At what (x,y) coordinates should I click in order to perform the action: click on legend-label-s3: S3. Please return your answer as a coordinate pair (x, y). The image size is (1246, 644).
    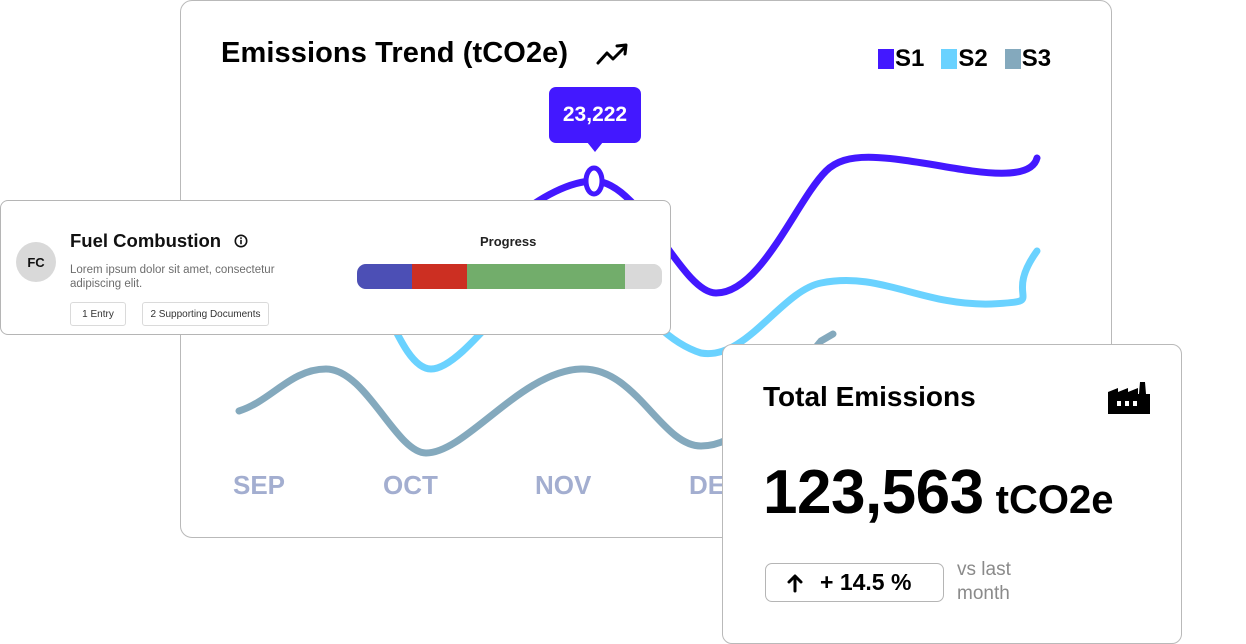
    Looking at the image, I should click on (1036, 58).